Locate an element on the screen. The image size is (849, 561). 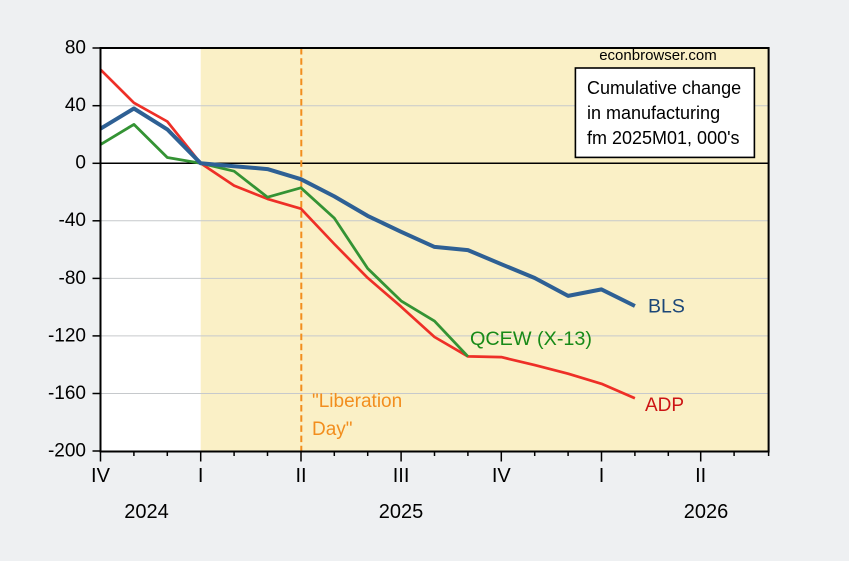
svg-text: -120 is located at coordinates (67, 335).